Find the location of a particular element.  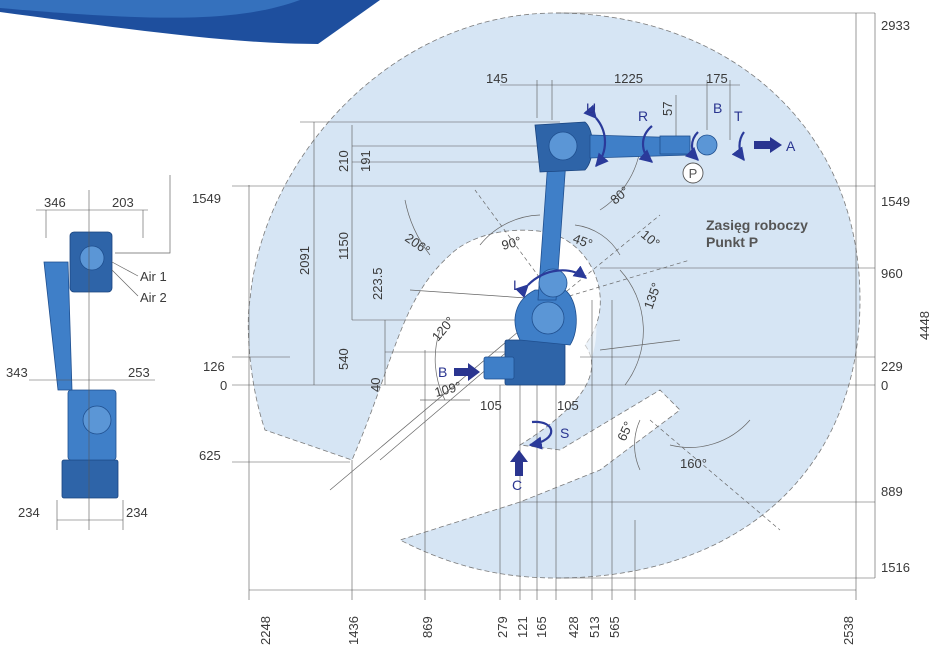

bottom-dim-565: 565 is located at coordinates (614, 627).